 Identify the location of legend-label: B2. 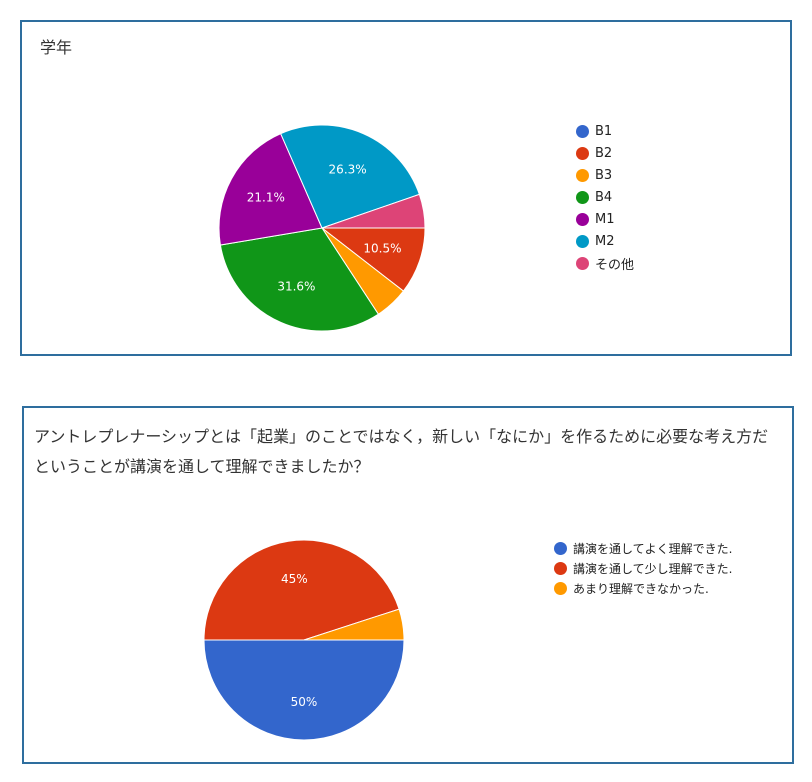
(604, 153).